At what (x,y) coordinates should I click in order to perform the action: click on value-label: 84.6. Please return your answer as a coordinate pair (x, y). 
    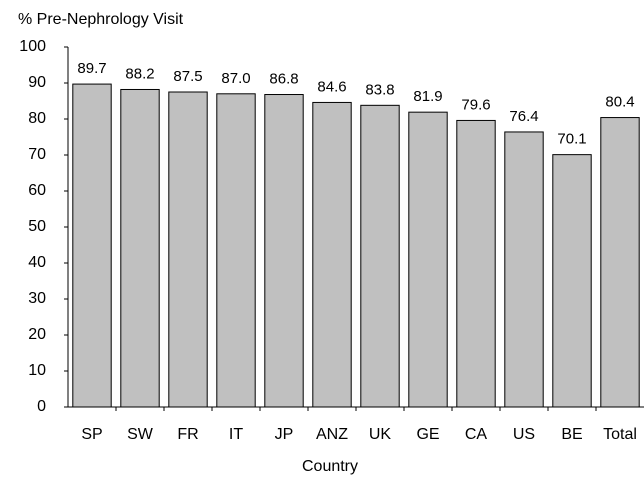
    Looking at the image, I should click on (331, 86).